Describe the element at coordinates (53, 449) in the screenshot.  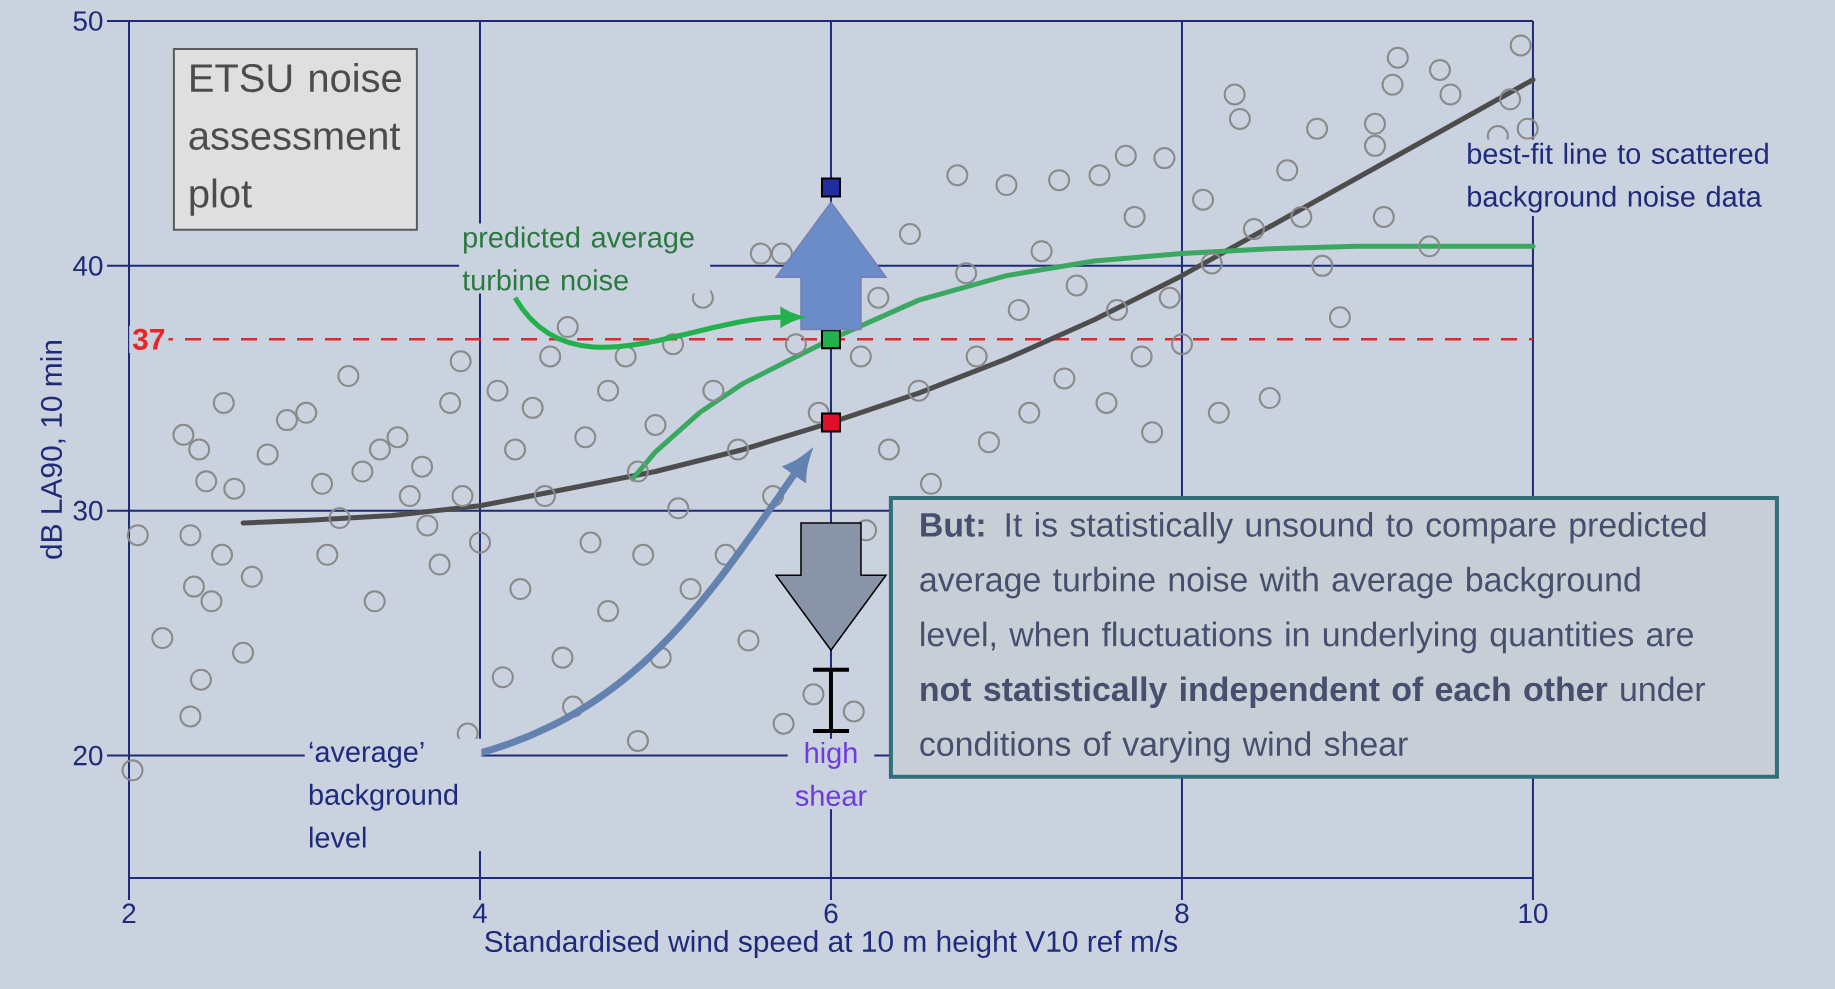
I see `y-axis-title: dB LA90, 10 min` at that location.